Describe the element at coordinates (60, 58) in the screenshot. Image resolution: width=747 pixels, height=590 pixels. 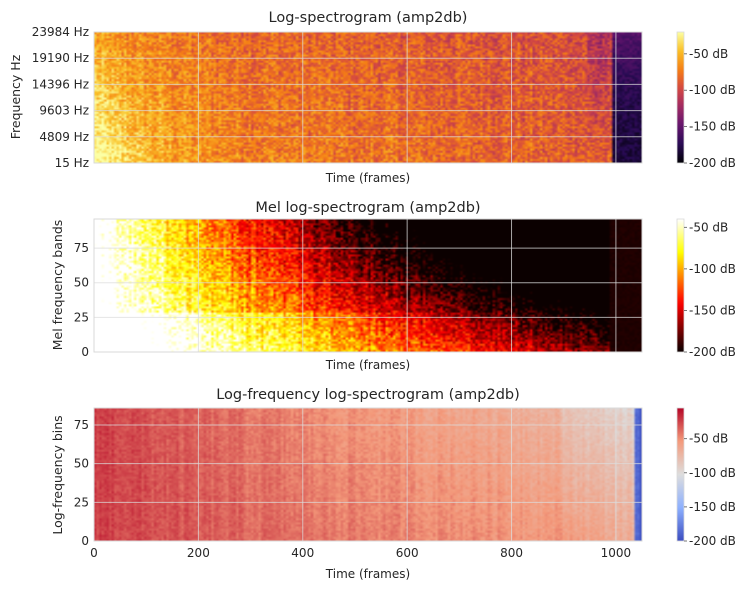
I see `y-tick-label: 19190 Hz` at that location.